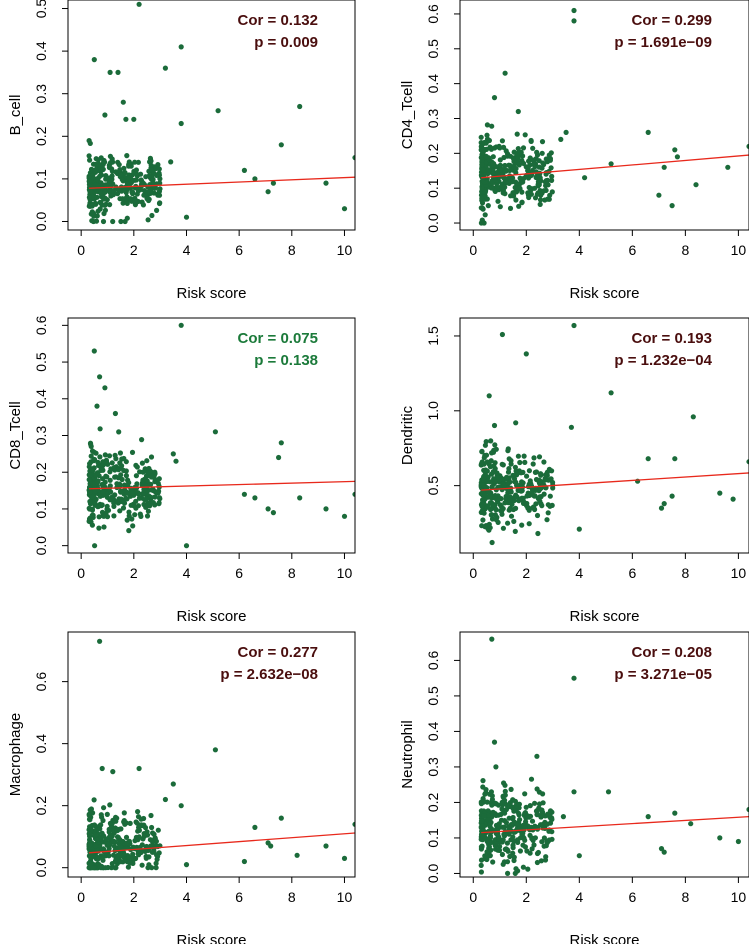 The image size is (749, 944). I want to click on y-tick-label: 1.0, so click(433, 411).